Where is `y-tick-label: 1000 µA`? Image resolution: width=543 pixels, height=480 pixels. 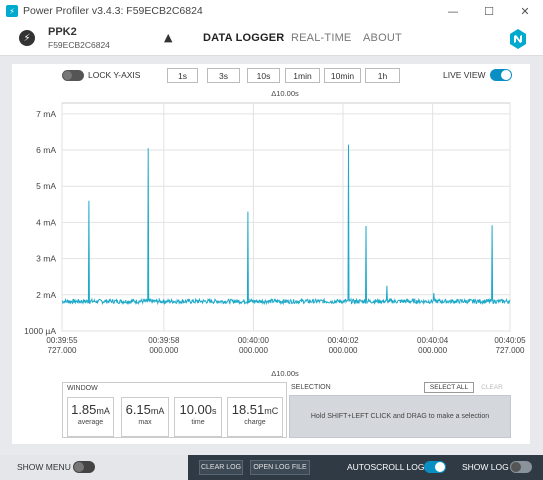
y-tick-label: 1000 µA is located at coordinates (40, 331).